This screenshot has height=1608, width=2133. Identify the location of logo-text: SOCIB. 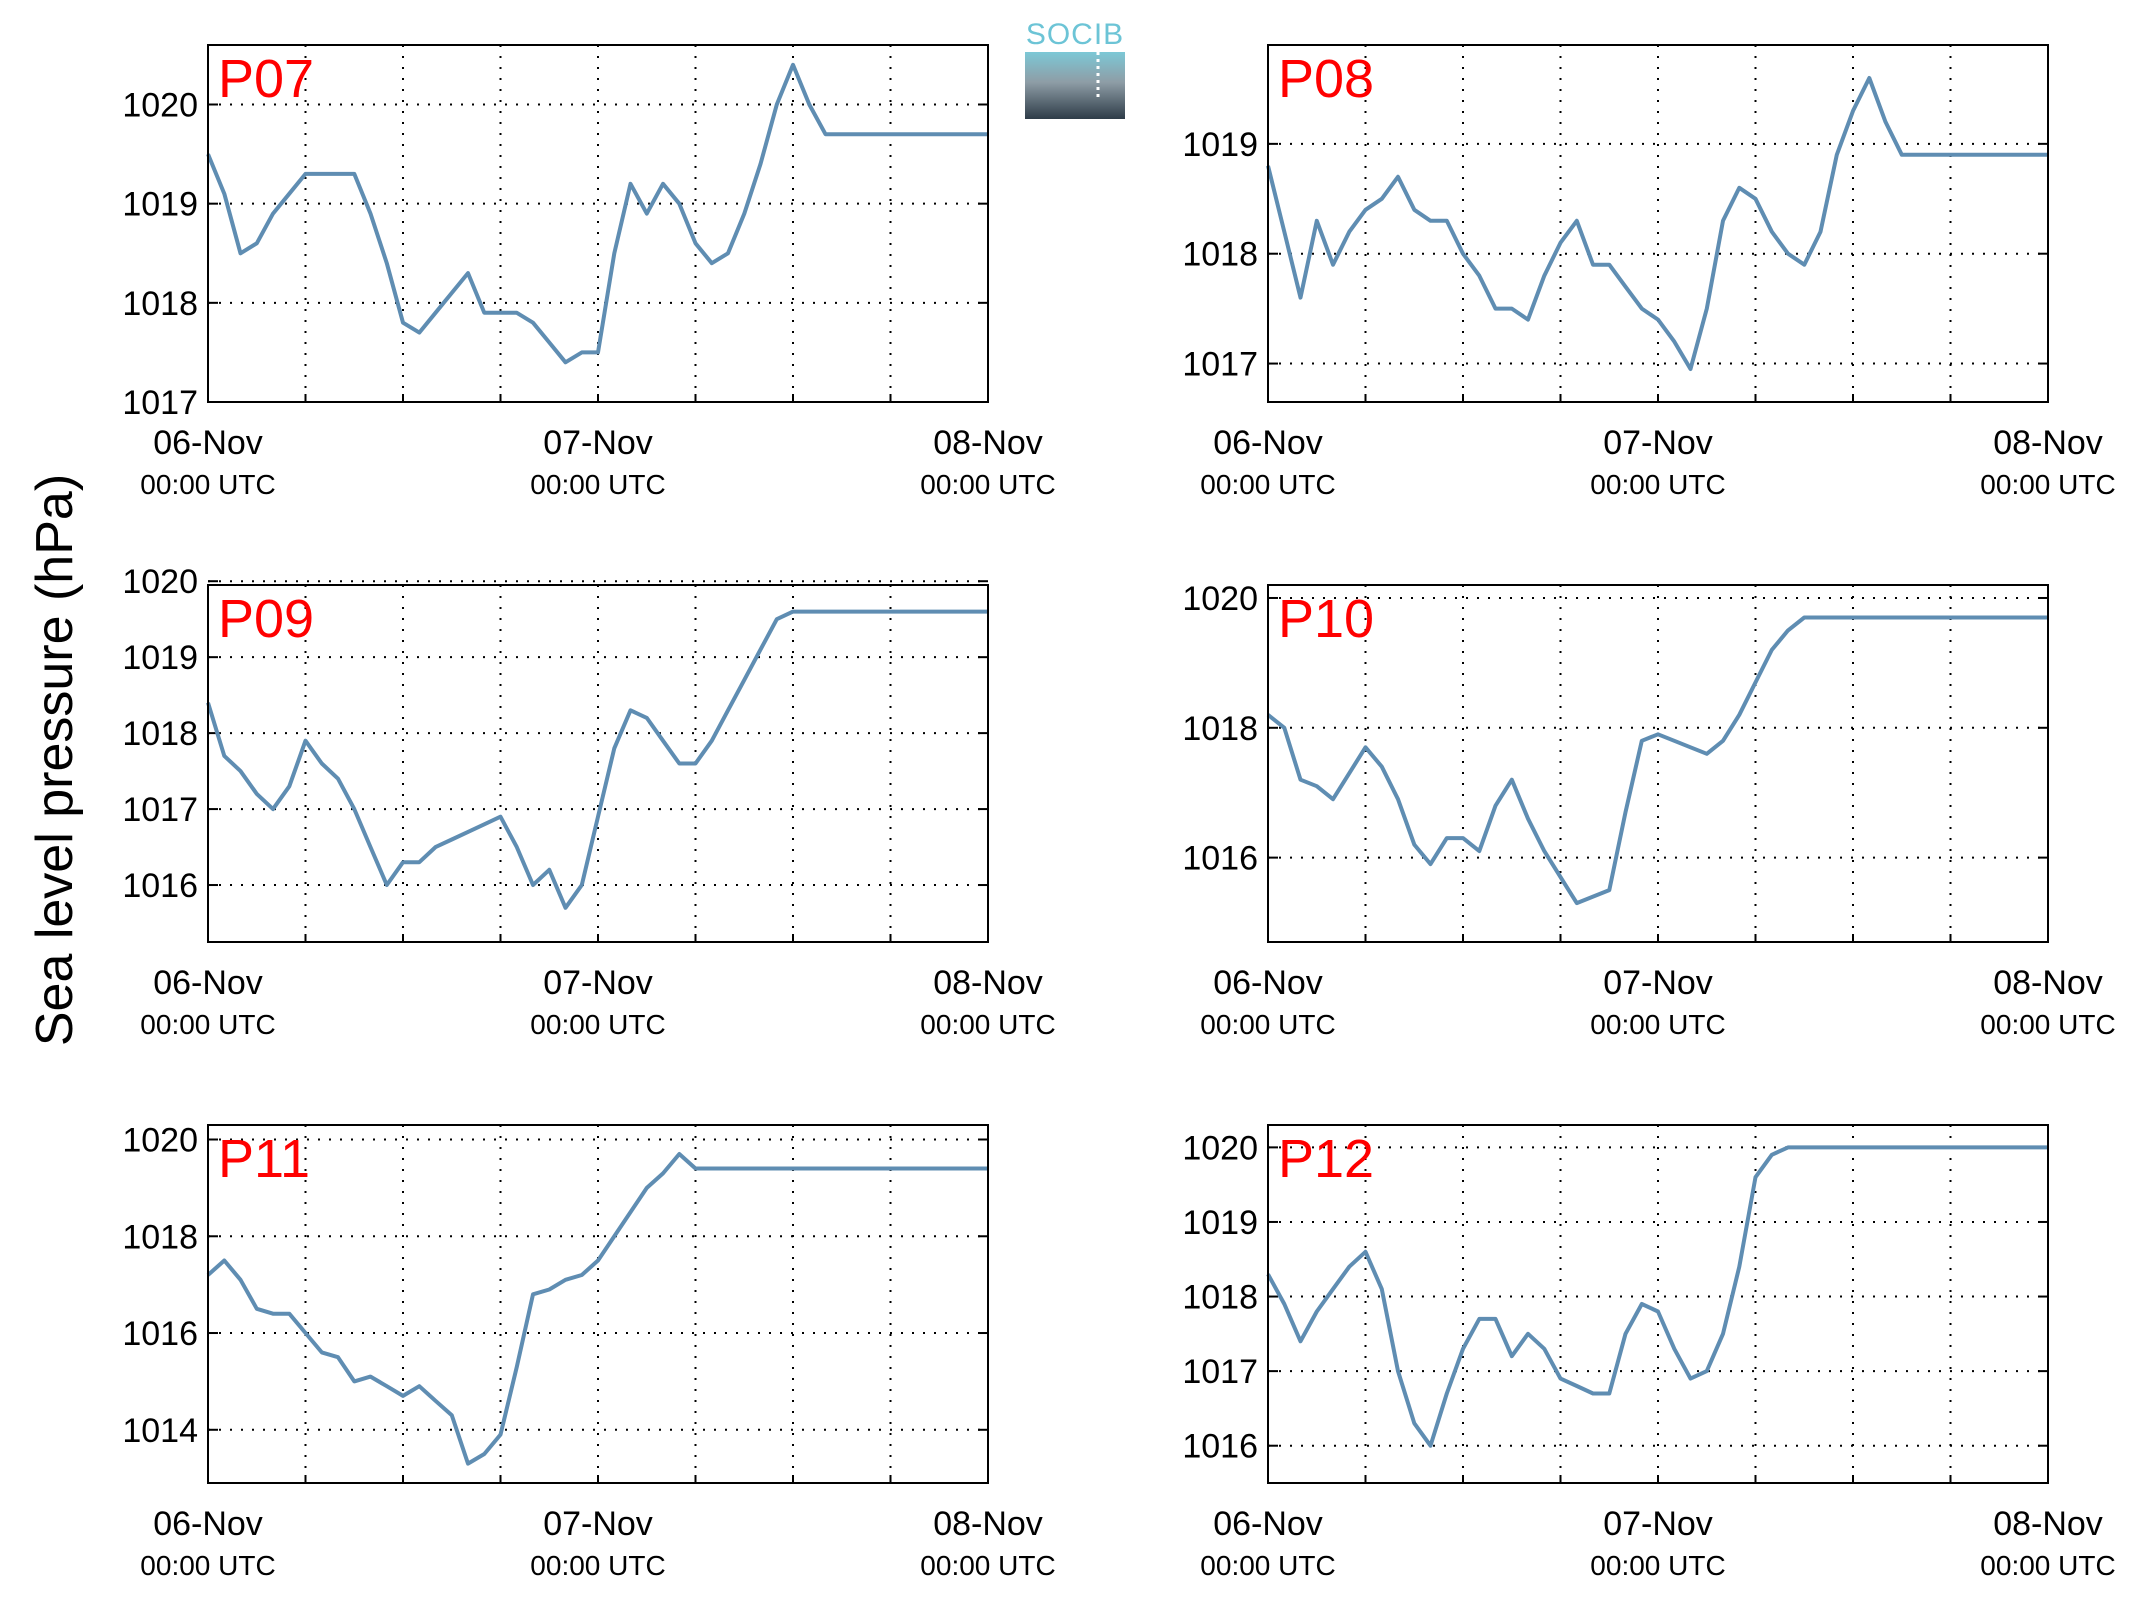
(1075, 34).